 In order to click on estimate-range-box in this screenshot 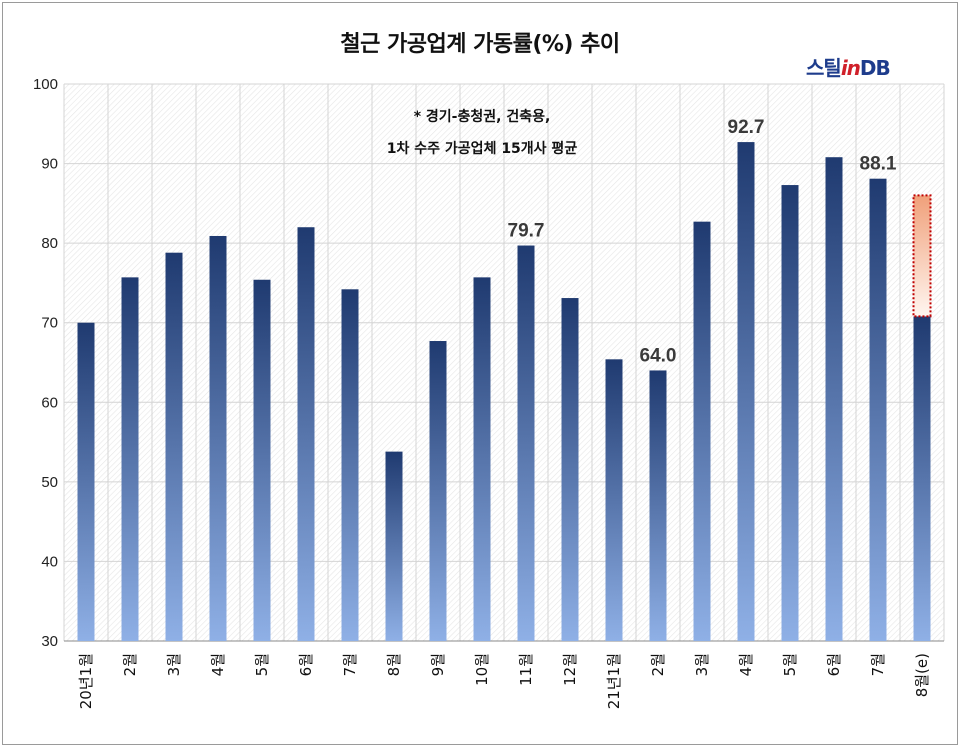, I will do `click(922, 256)`.